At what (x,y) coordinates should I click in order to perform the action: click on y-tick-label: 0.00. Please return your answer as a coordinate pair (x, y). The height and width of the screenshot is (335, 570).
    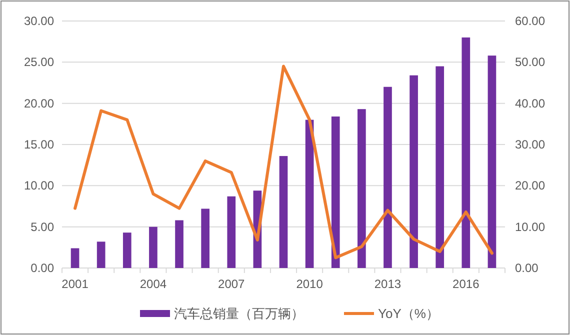
    Looking at the image, I should click on (42, 268).